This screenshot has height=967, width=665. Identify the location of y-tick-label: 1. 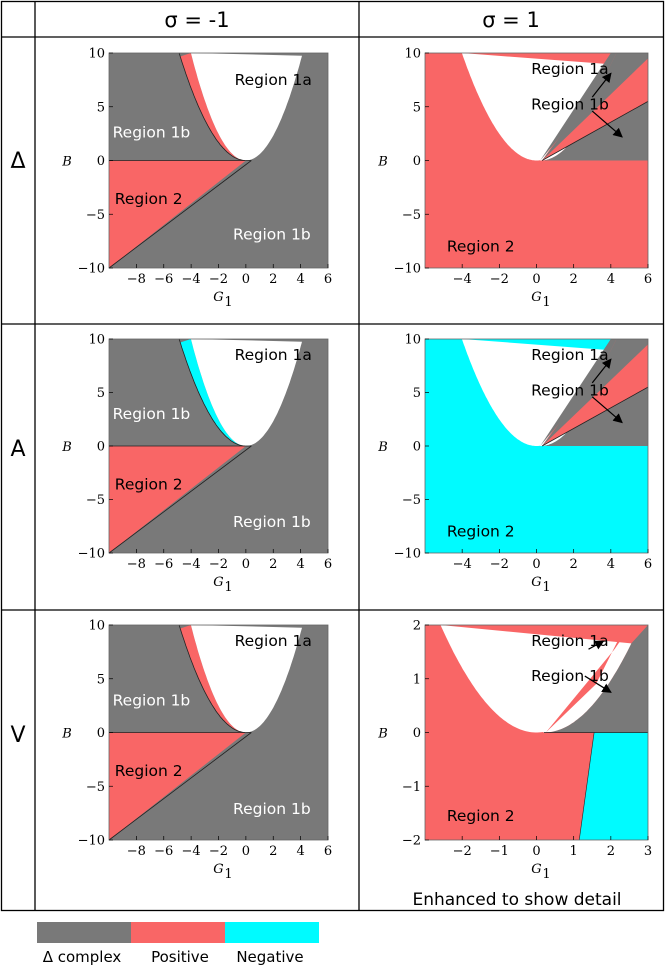
(417, 679).